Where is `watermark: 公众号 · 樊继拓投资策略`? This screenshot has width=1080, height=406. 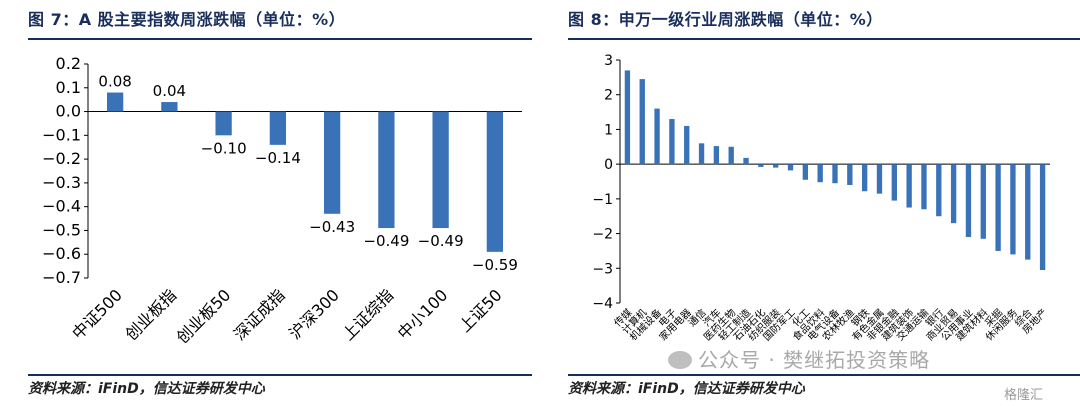
watermark: 公众号 · 樊继拓投资策略 is located at coordinates (799, 358).